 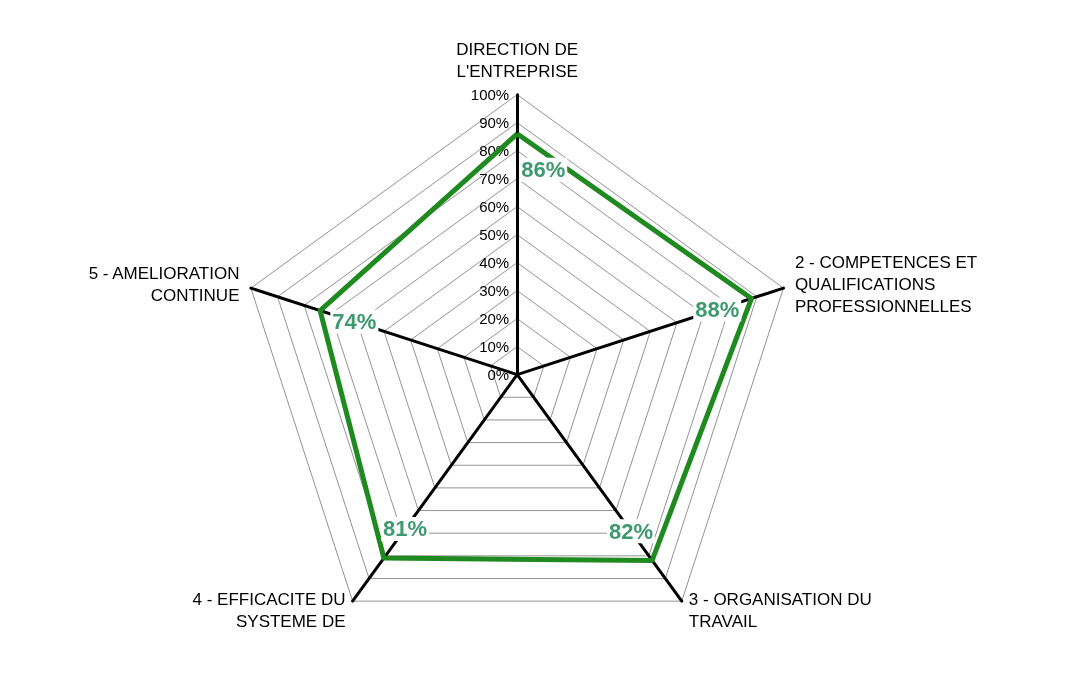 I want to click on data-label: 88%, so click(x=717, y=310).